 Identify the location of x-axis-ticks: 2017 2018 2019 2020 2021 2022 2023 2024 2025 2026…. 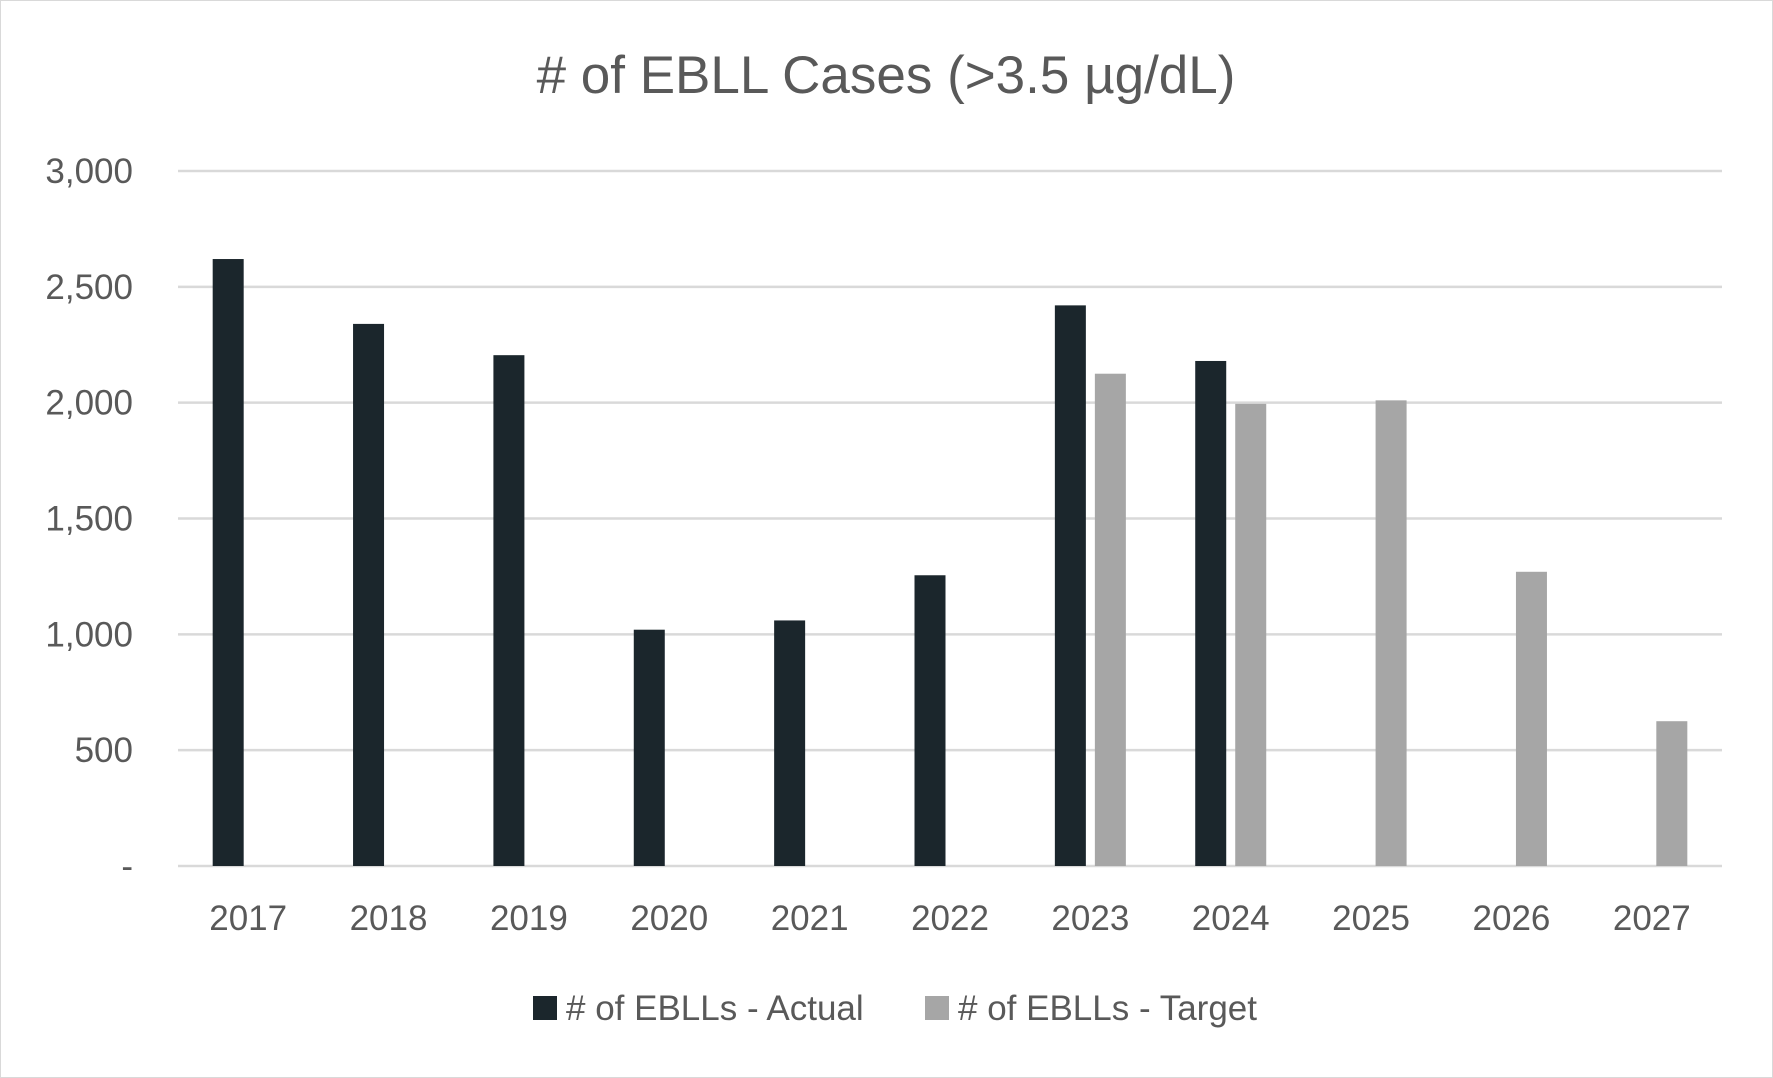
(950, 918).